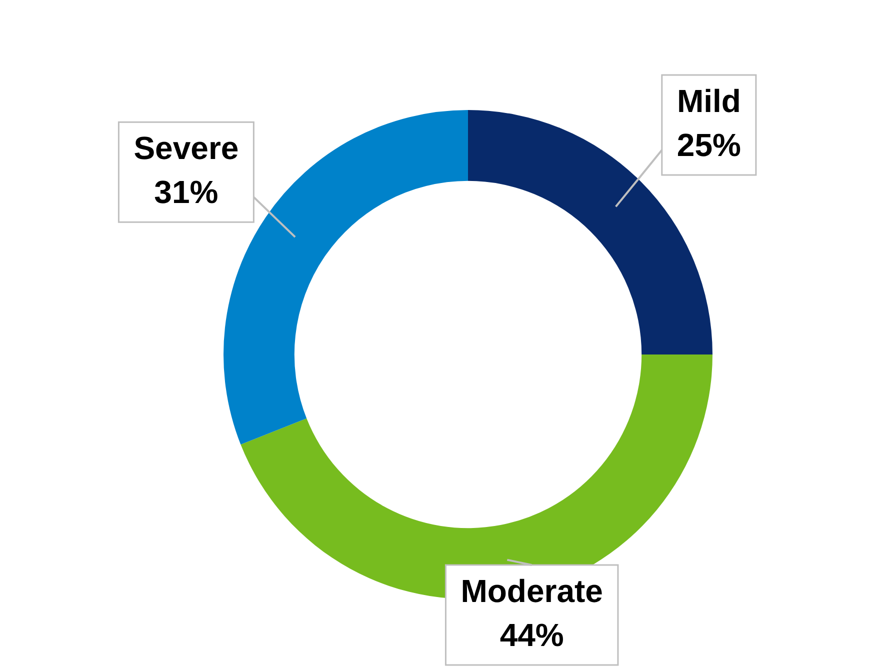 This screenshot has height=669, width=882. What do you see at coordinates (531, 590) in the screenshot?
I see `slice-label: Moderate` at bounding box center [531, 590].